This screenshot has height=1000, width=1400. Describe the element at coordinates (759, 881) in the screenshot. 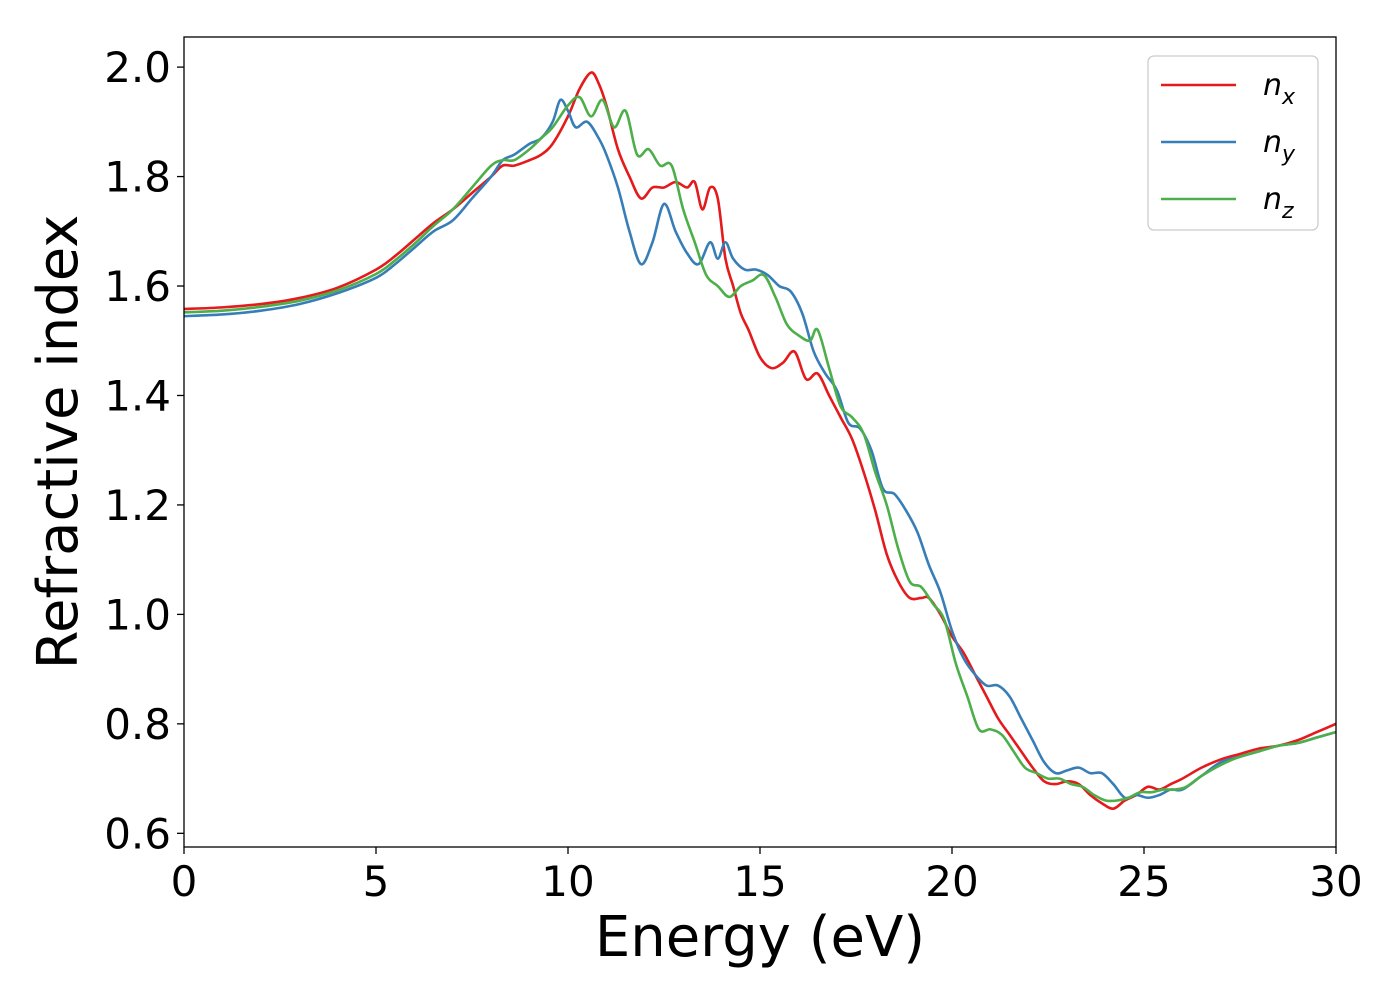

I see `x-tick-label: 15` at that location.